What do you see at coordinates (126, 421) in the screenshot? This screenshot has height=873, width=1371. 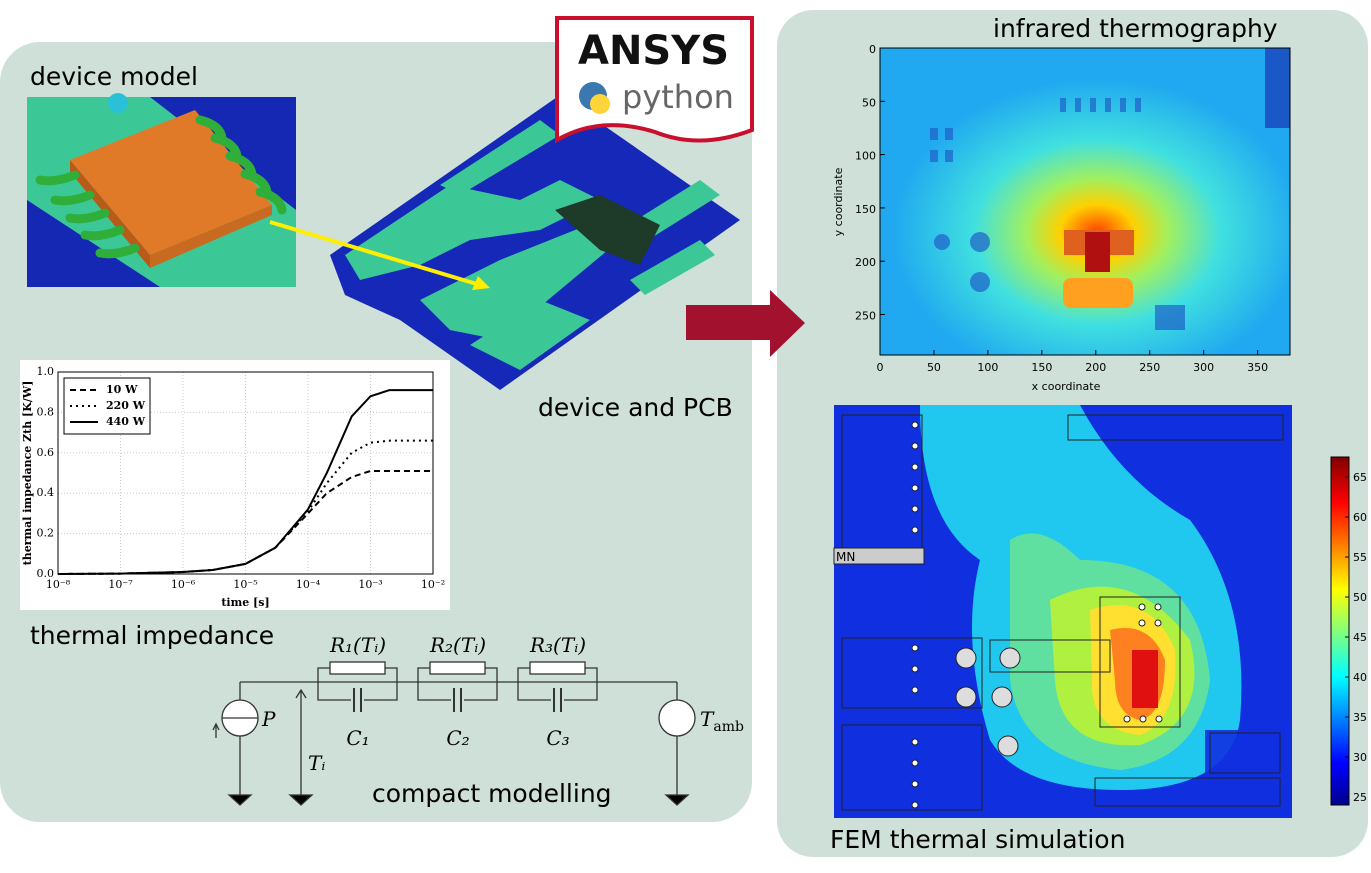 I see `legend-label: 440 W` at bounding box center [126, 421].